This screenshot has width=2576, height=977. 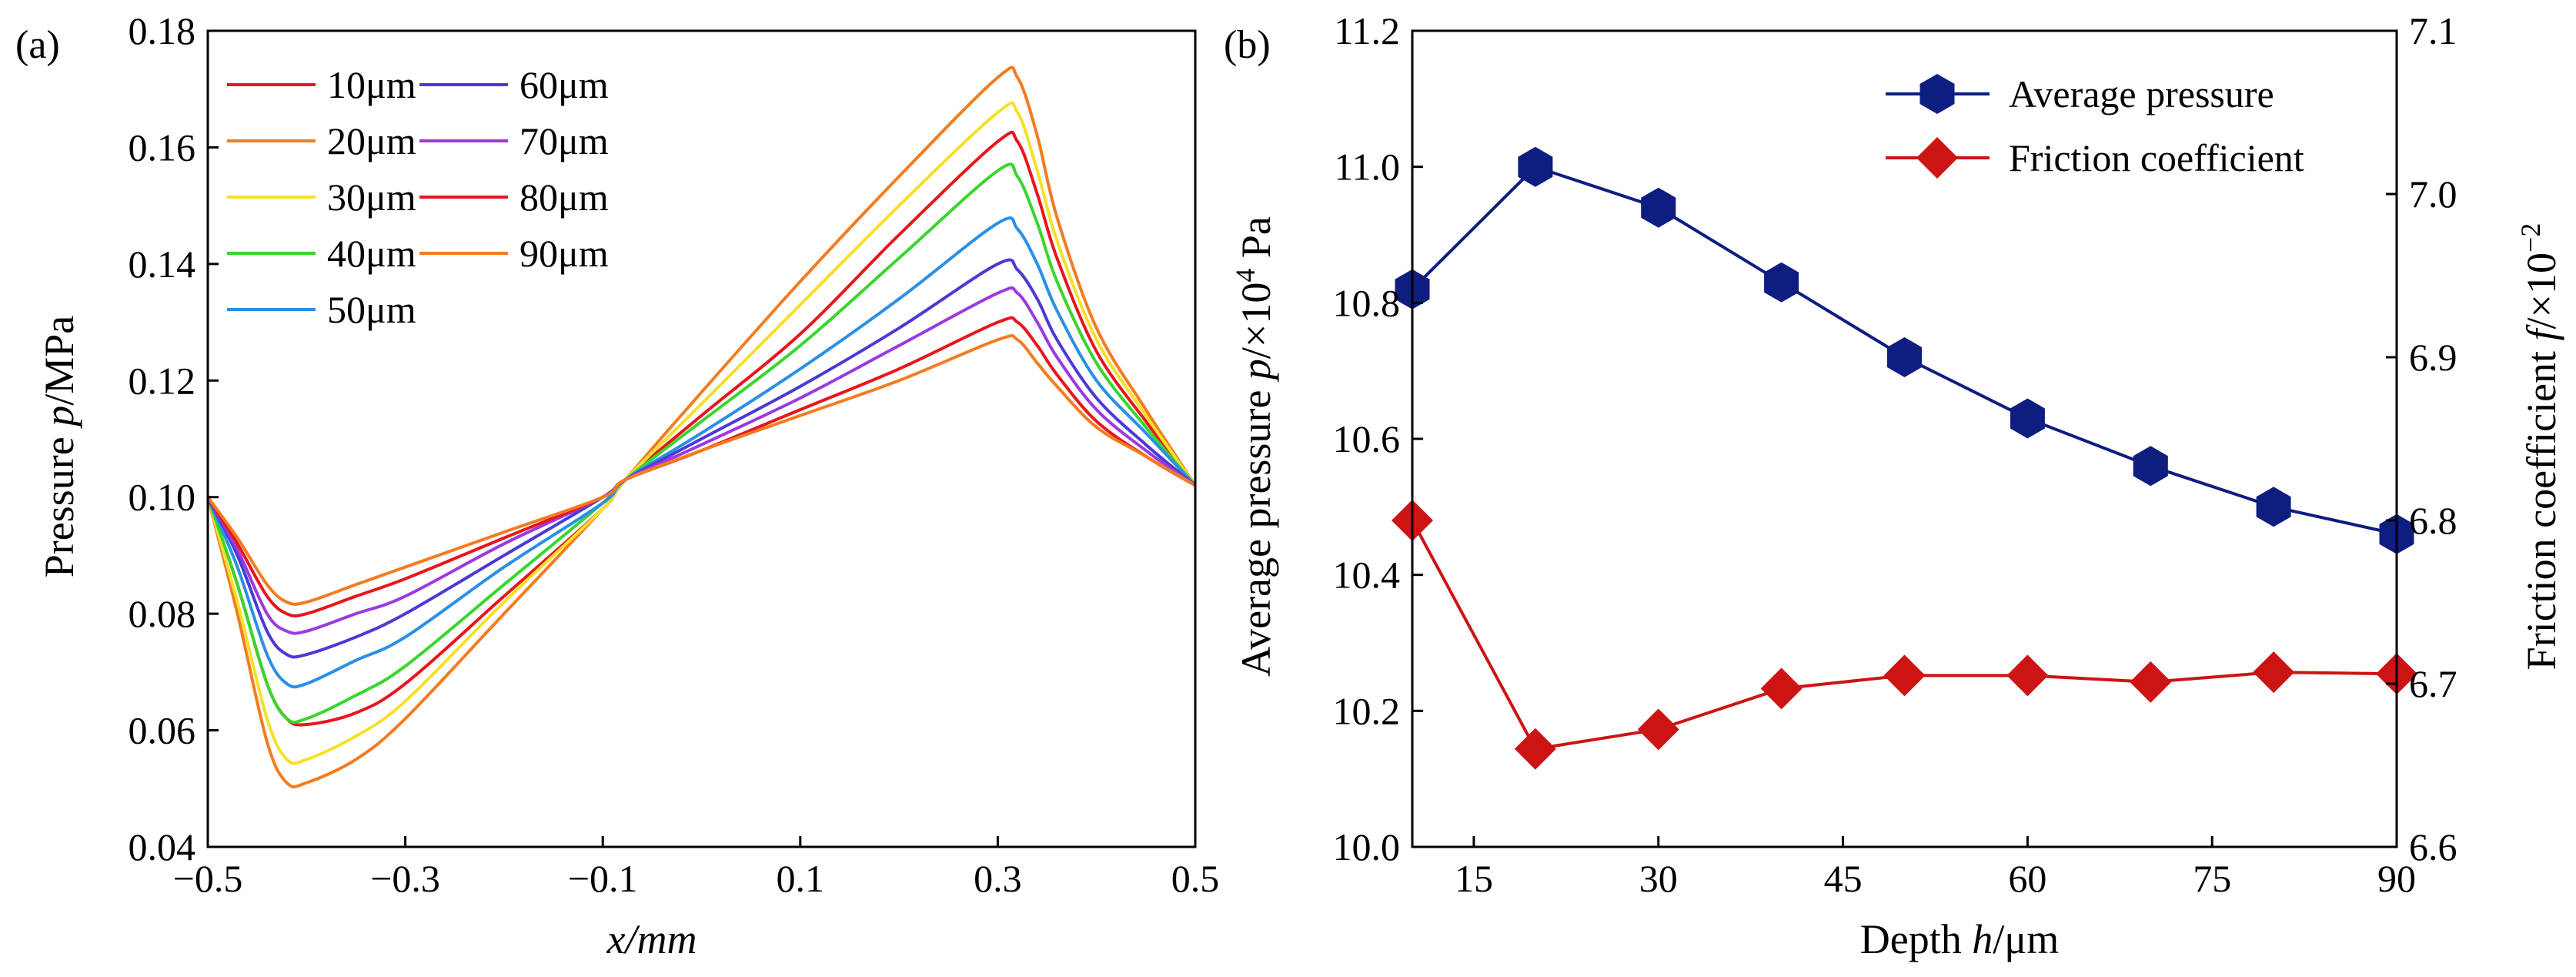 What do you see at coordinates (1367, 30) in the screenshot?
I see `left-y-tick-label: 11.2` at bounding box center [1367, 30].